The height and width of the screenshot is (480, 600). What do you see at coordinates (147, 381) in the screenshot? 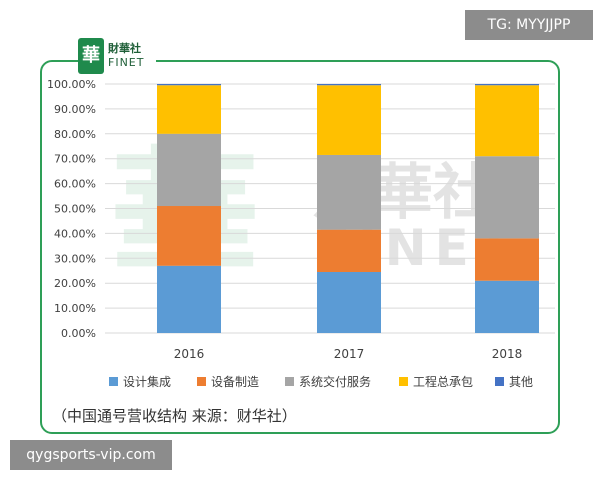
I see `legend-label: 设计集成` at bounding box center [147, 381].